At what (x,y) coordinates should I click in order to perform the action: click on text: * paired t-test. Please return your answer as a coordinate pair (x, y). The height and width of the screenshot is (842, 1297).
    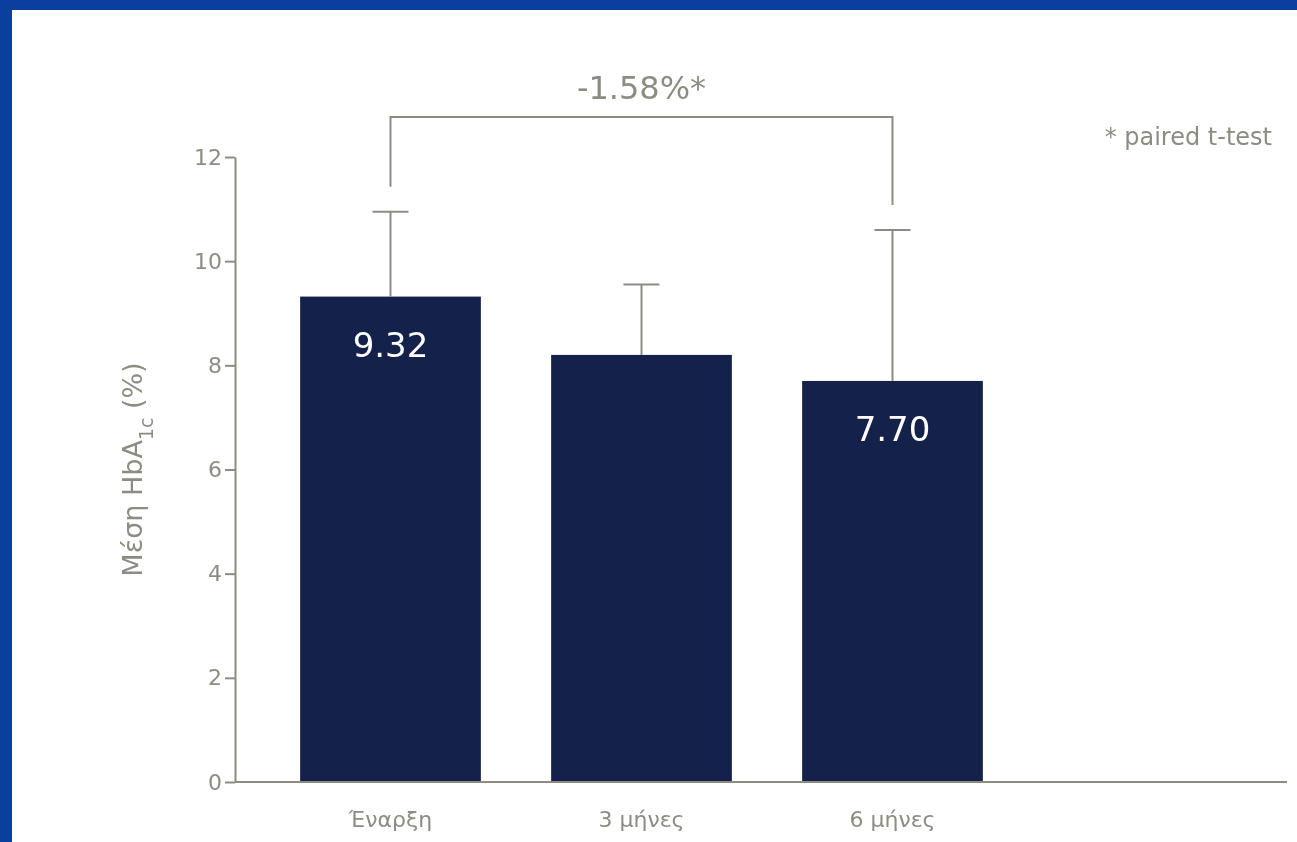
    Looking at the image, I should click on (1188, 137).